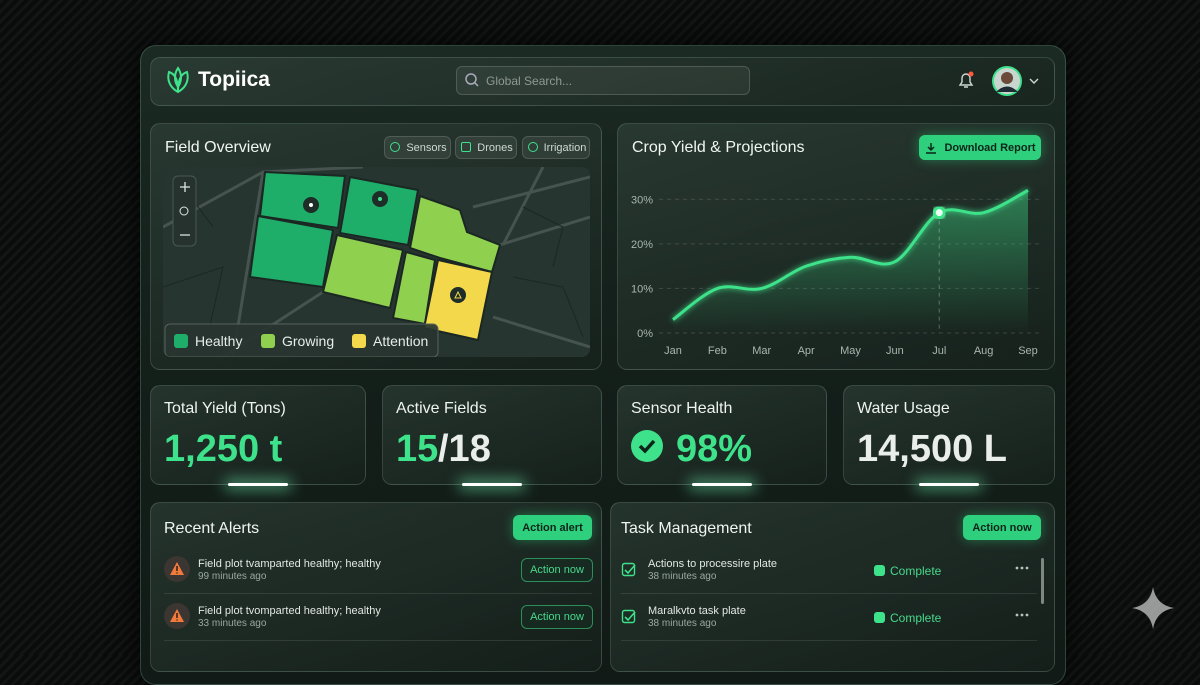  I want to click on notification-bell, so click(966, 80).